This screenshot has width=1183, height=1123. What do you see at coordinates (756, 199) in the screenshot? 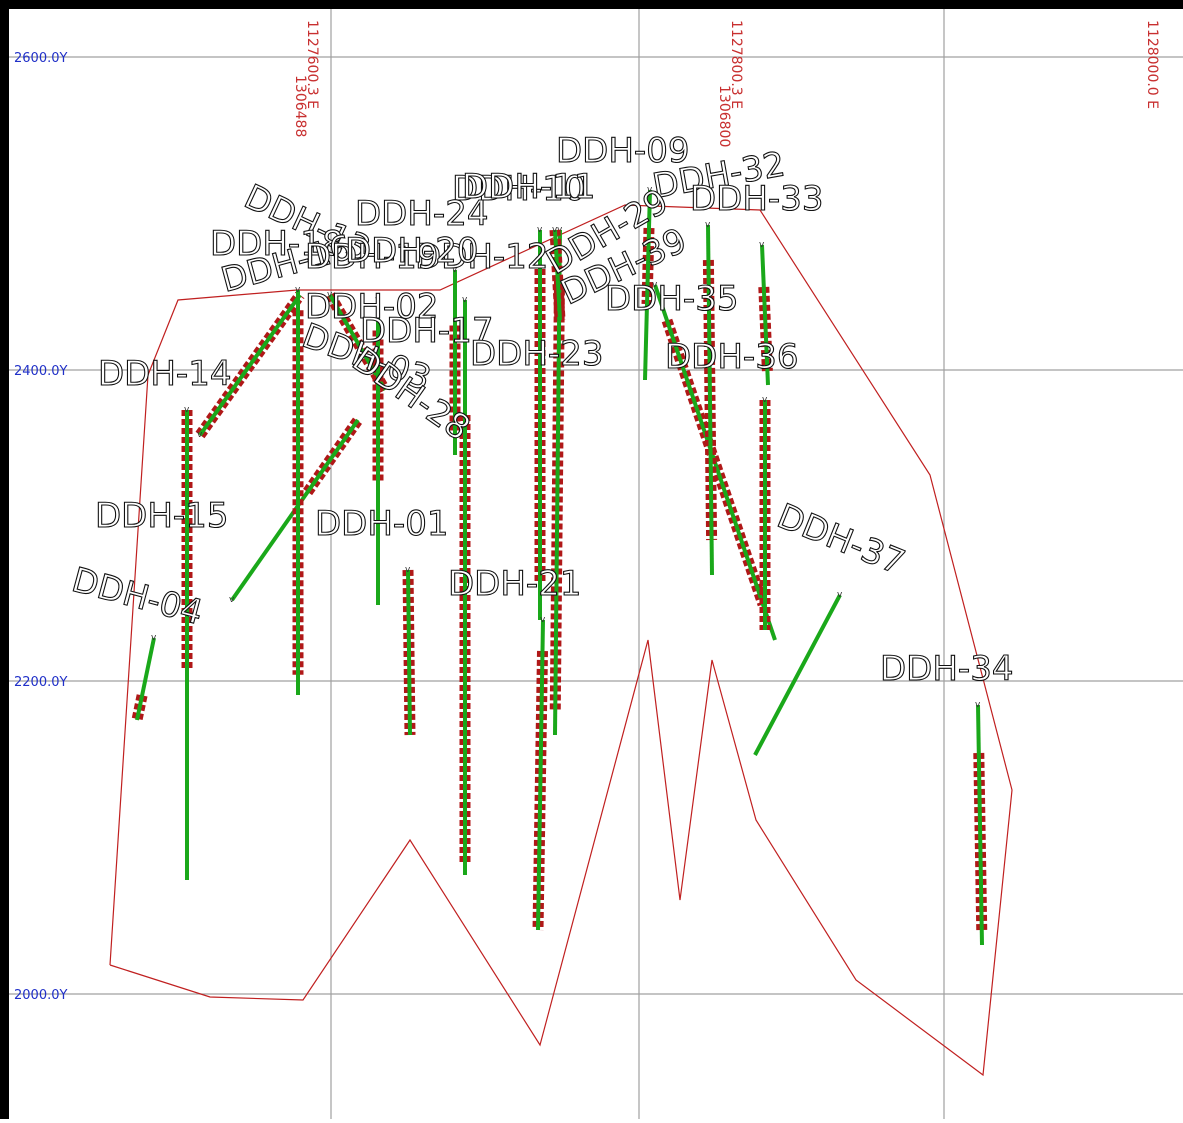
I see `label-ddh-33: DDH-33` at bounding box center [756, 199].